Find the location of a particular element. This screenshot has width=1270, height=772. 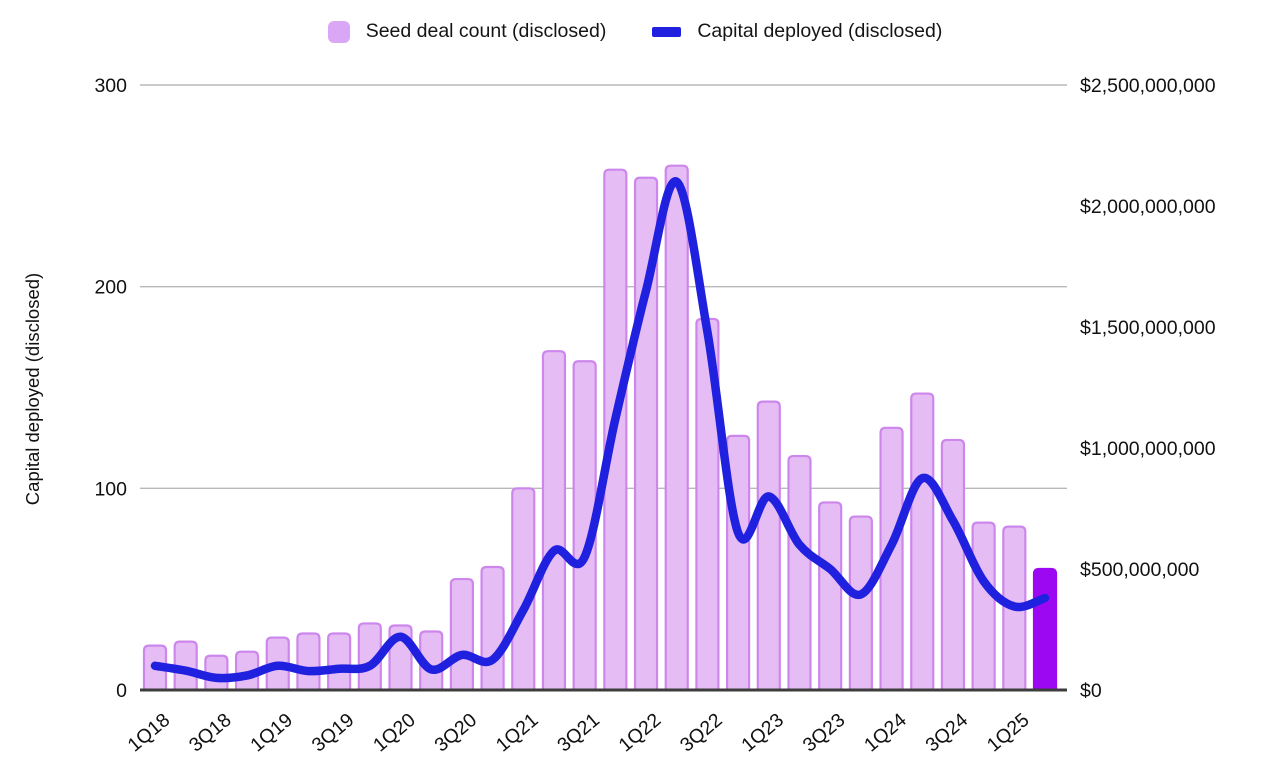

x-tick-3Q21: 3Q21 is located at coordinates (578, 733).